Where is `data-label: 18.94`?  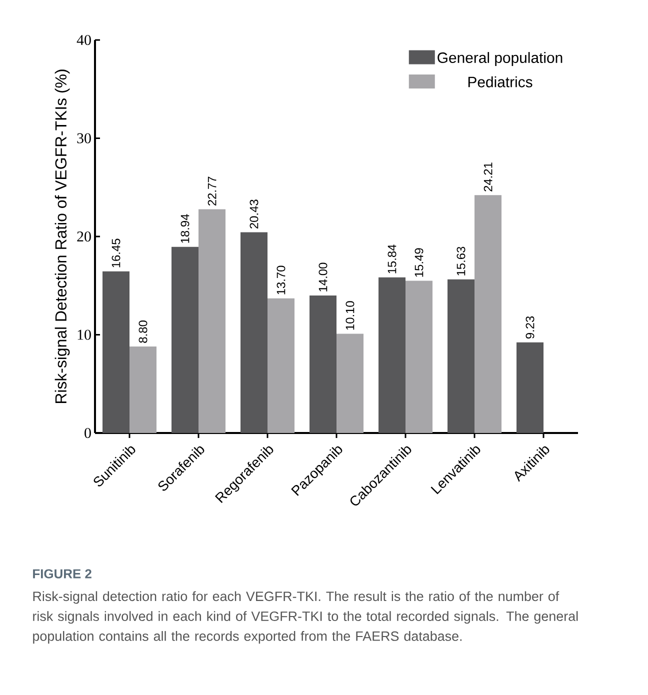 data-label: 18.94 is located at coordinates (185, 228).